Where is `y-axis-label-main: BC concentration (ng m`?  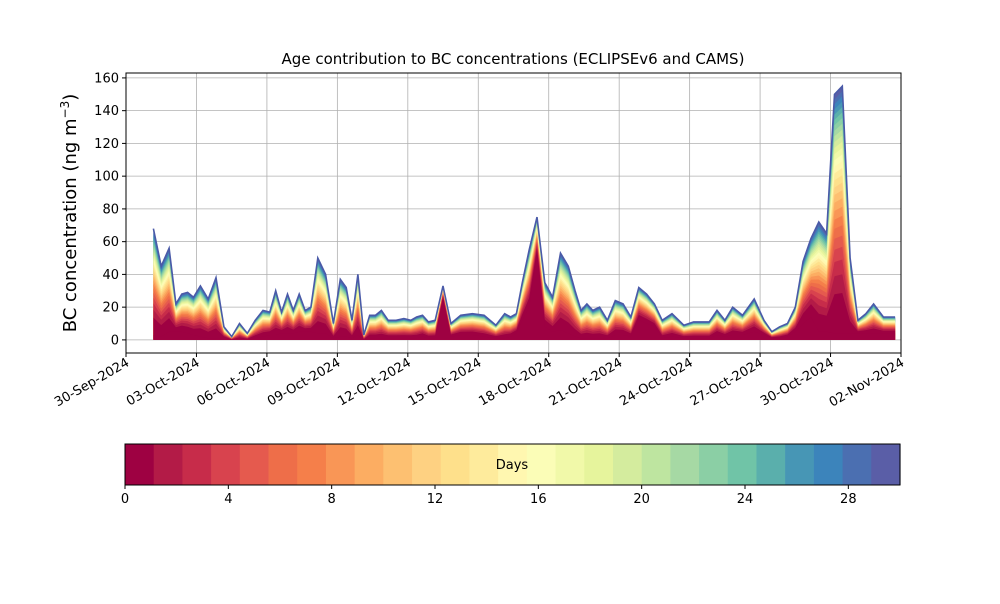 y-axis-label-main: BC concentration (ng m is located at coordinates (70, 225).